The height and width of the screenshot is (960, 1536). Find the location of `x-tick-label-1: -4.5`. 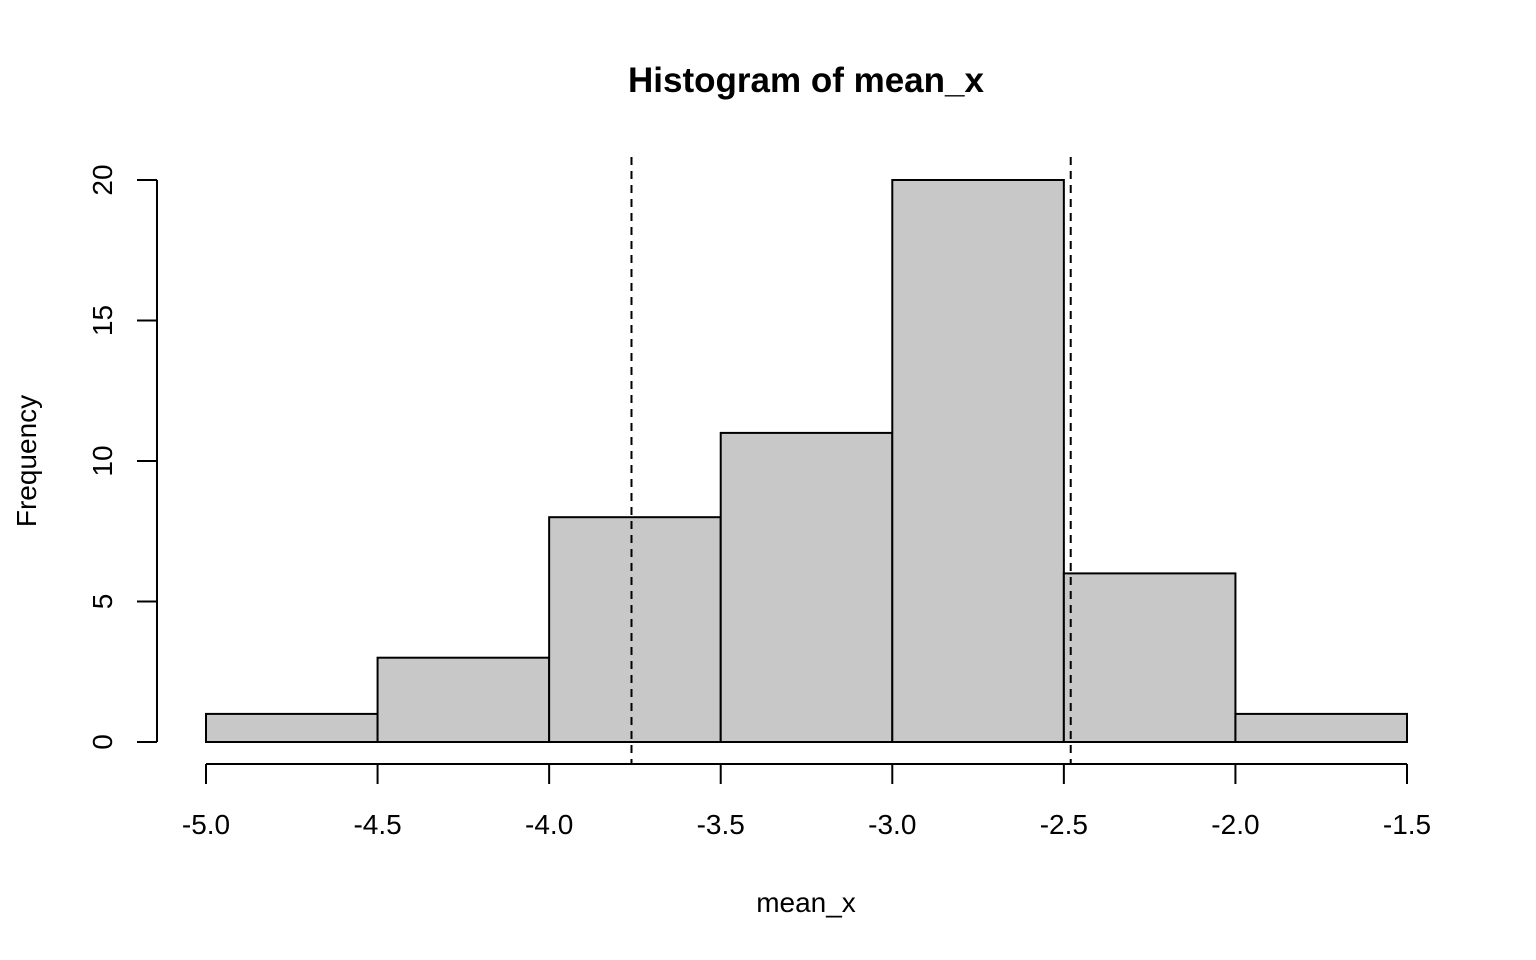

x-tick-label-1: -4.5 is located at coordinates (377, 824).